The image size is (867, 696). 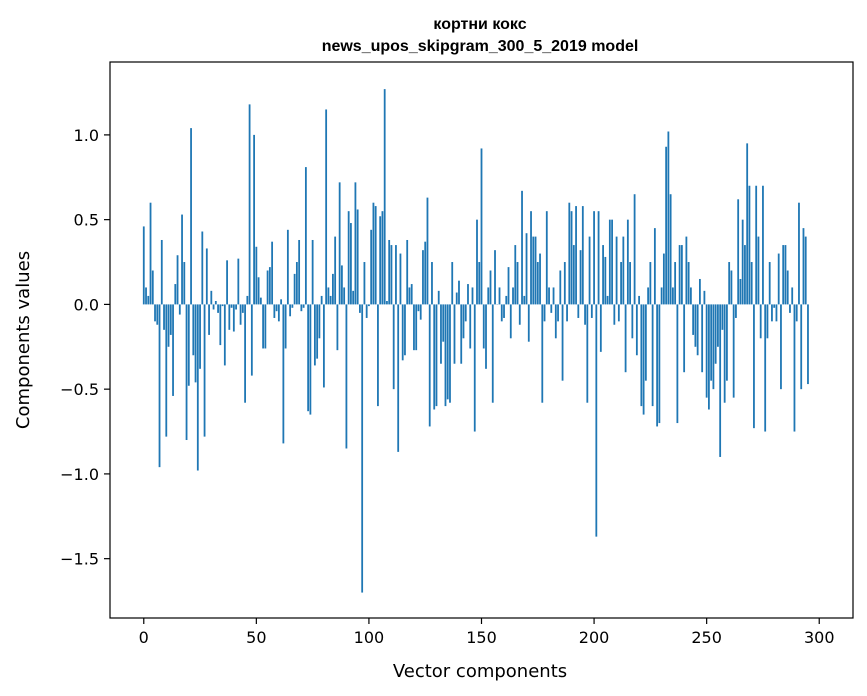 I want to click on y-axis-label: Components values, so click(x=23, y=340).